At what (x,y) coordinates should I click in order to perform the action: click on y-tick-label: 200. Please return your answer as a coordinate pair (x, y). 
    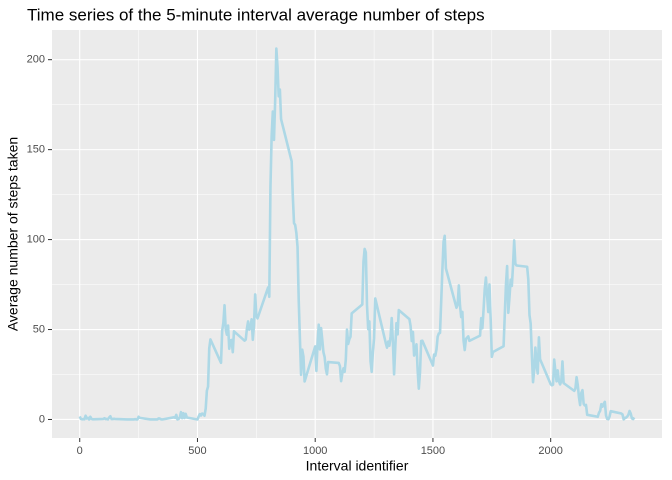
    Looking at the image, I should click on (36, 60).